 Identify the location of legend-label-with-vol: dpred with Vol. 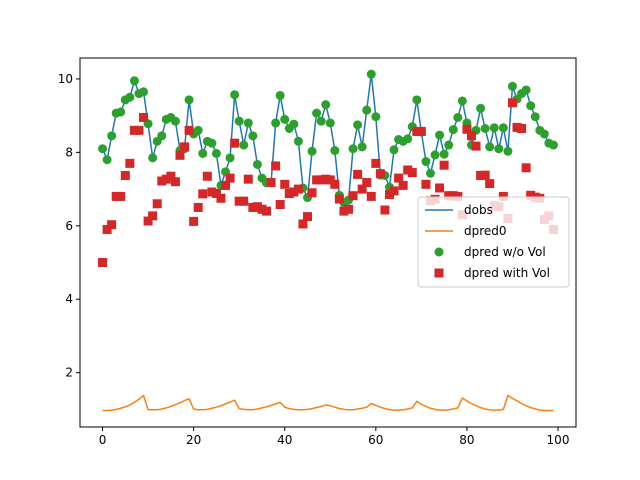
(507, 273).